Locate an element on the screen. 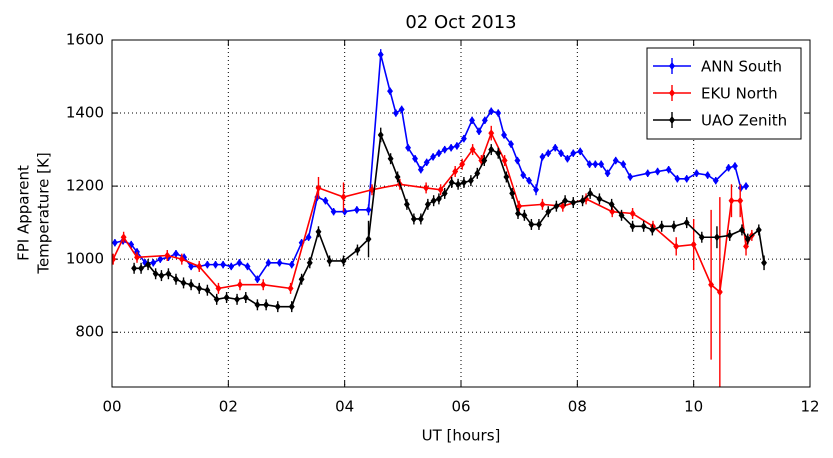 The image size is (833, 458). y-tick-label: 1200 is located at coordinates (85, 186).